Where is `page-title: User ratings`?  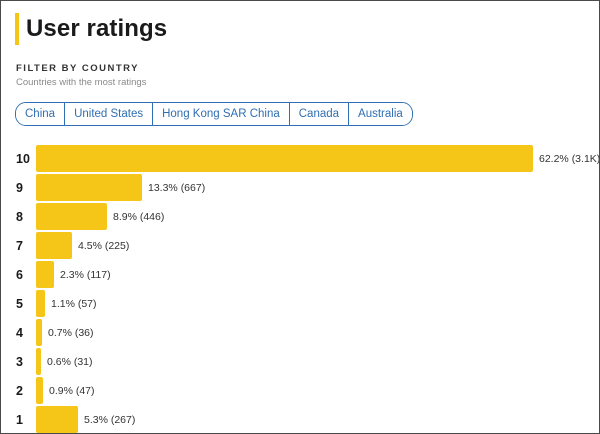
page-title: User ratings is located at coordinates (97, 28).